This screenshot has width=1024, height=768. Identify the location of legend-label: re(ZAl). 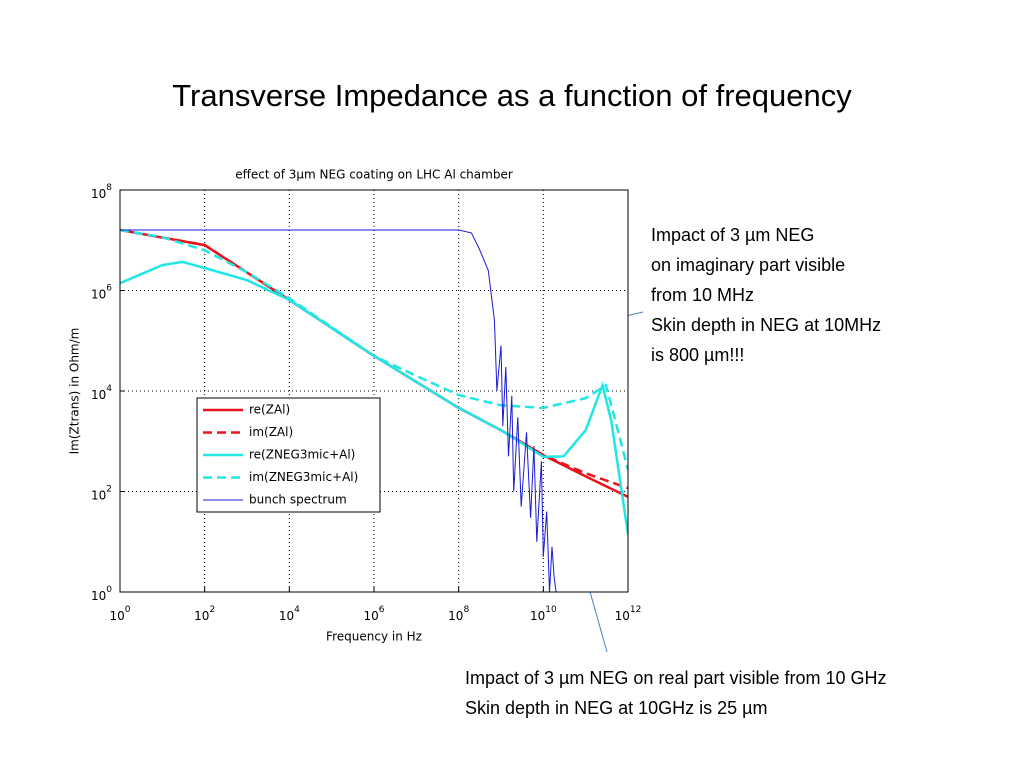
(269, 410).